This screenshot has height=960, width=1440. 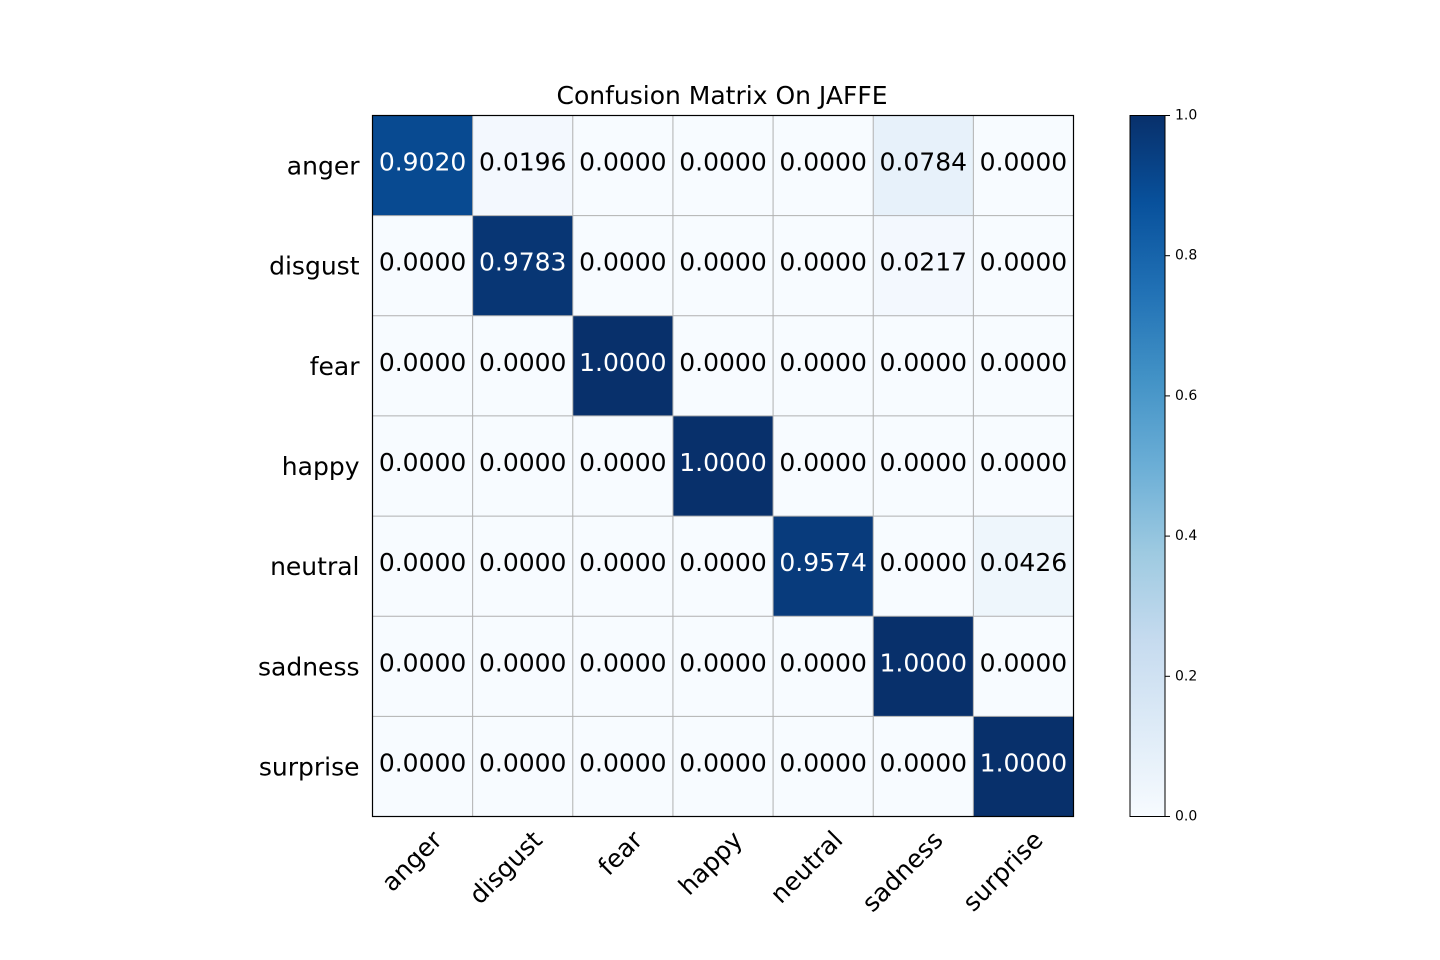 What do you see at coordinates (620, 853) in the screenshot?
I see `x-tick-label: fear` at bounding box center [620, 853].